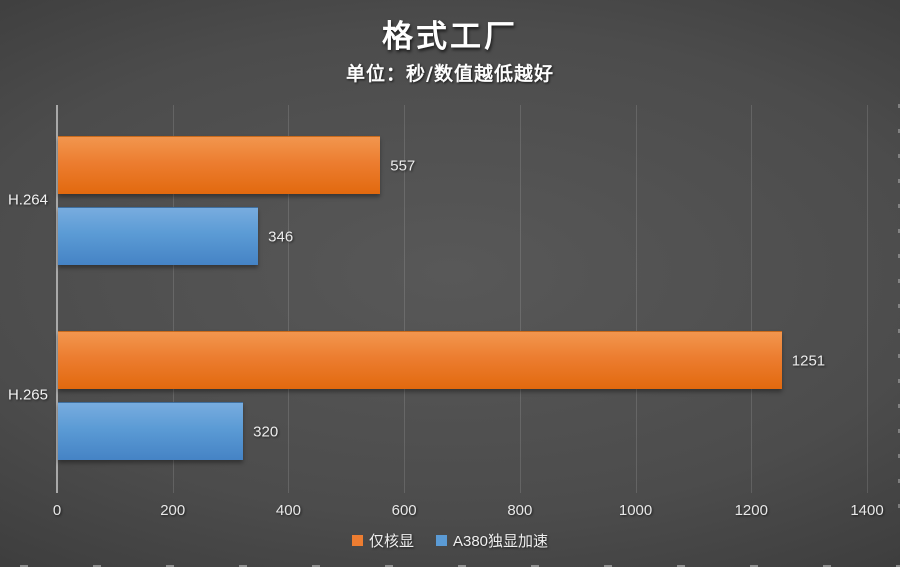  I want to click on legend-label: 仅核显, so click(391, 541).